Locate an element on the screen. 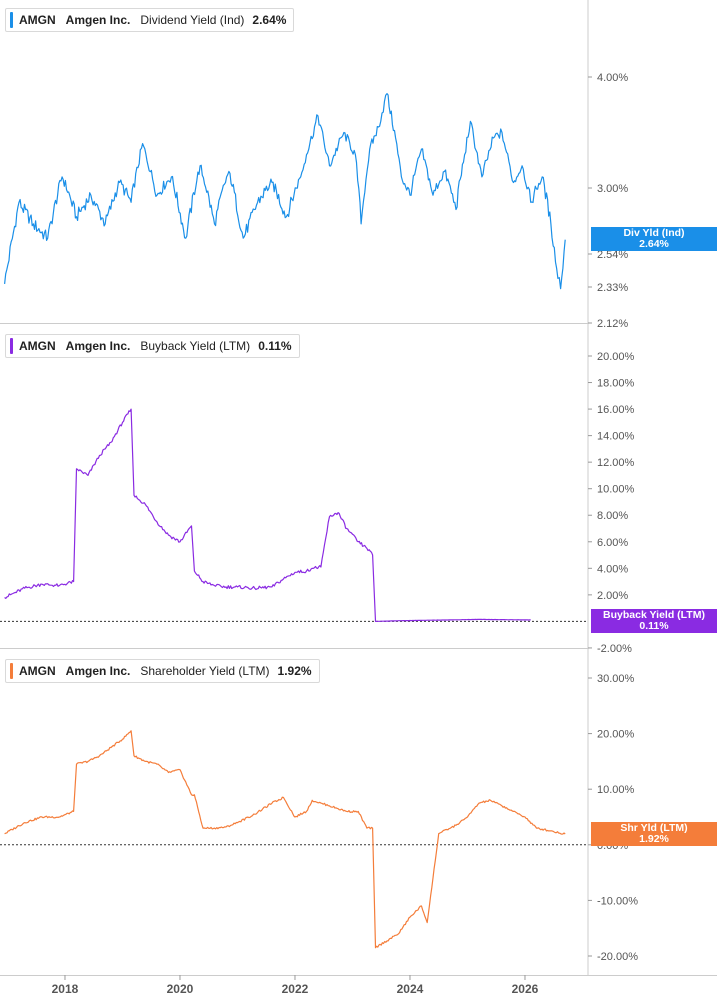 This screenshot has width=717, height=1005. y-tick-label: 3.00% is located at coordinates (612, 189).